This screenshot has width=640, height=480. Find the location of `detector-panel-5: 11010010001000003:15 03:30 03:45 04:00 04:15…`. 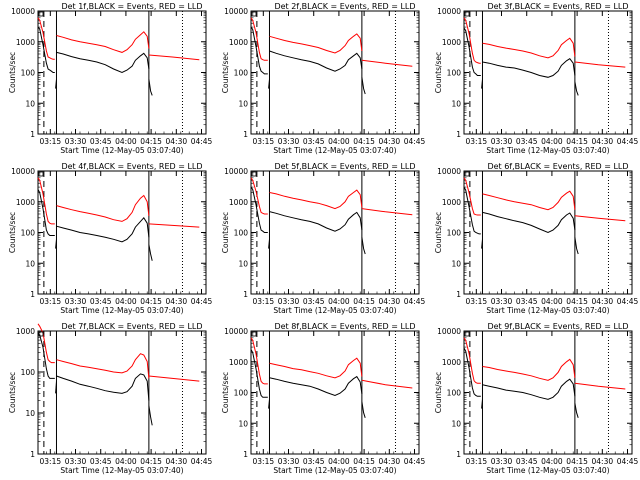

detector-panel-5: 11010010001000003:15 03:30 03:45 04:00 04:15… is located at coordinates (323, 238).